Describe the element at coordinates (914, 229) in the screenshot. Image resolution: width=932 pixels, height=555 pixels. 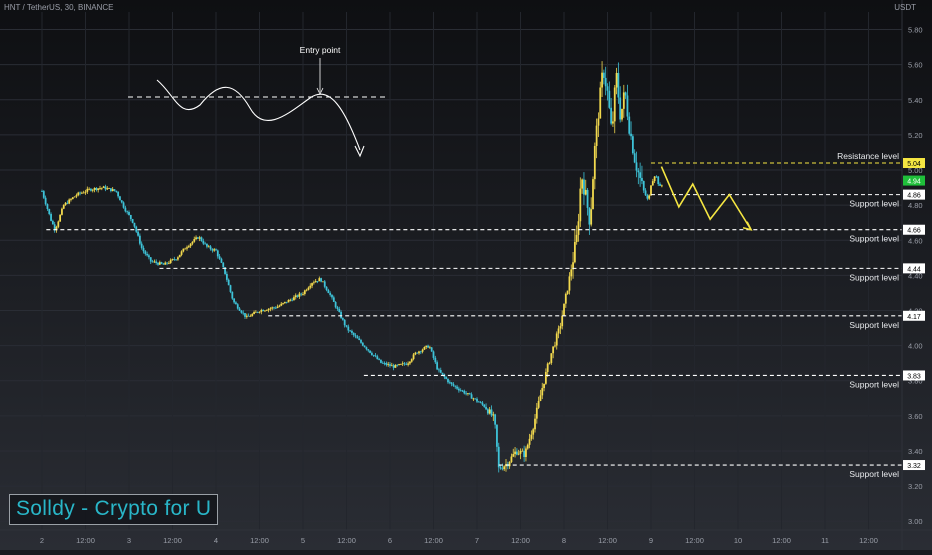
I see `price-tag-box` at that location.